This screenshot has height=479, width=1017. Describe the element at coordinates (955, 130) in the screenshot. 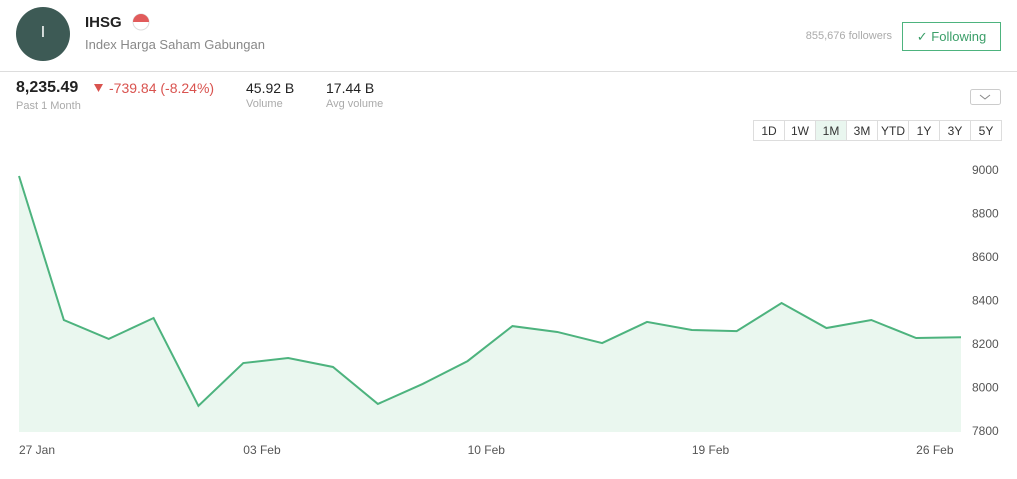

I see `range-button: 3Y` at that location.